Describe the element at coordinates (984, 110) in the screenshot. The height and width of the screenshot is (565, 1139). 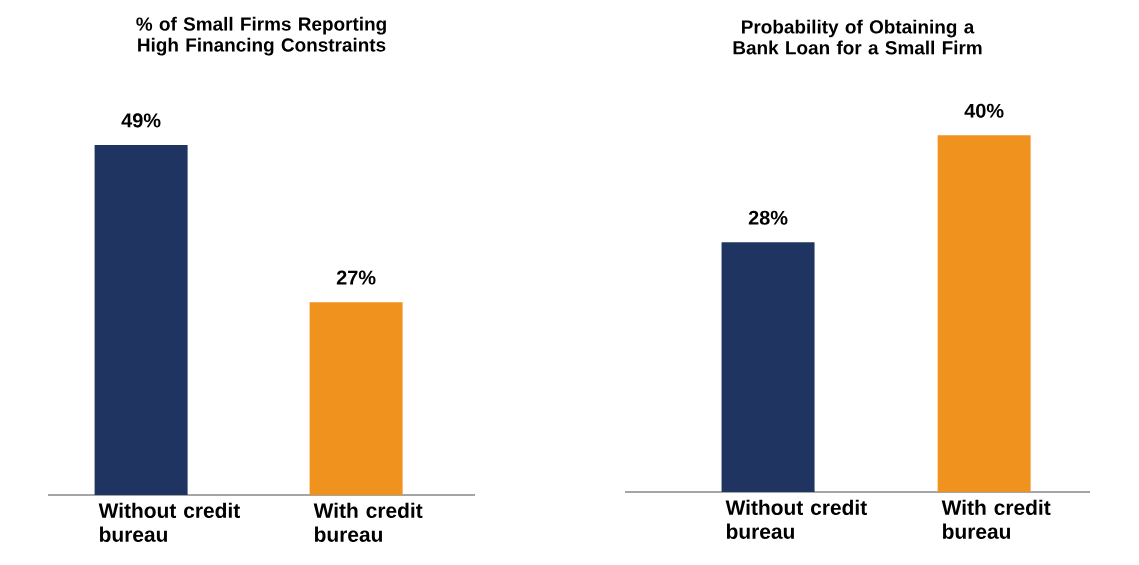
I see `data-label: 40%` at that location.